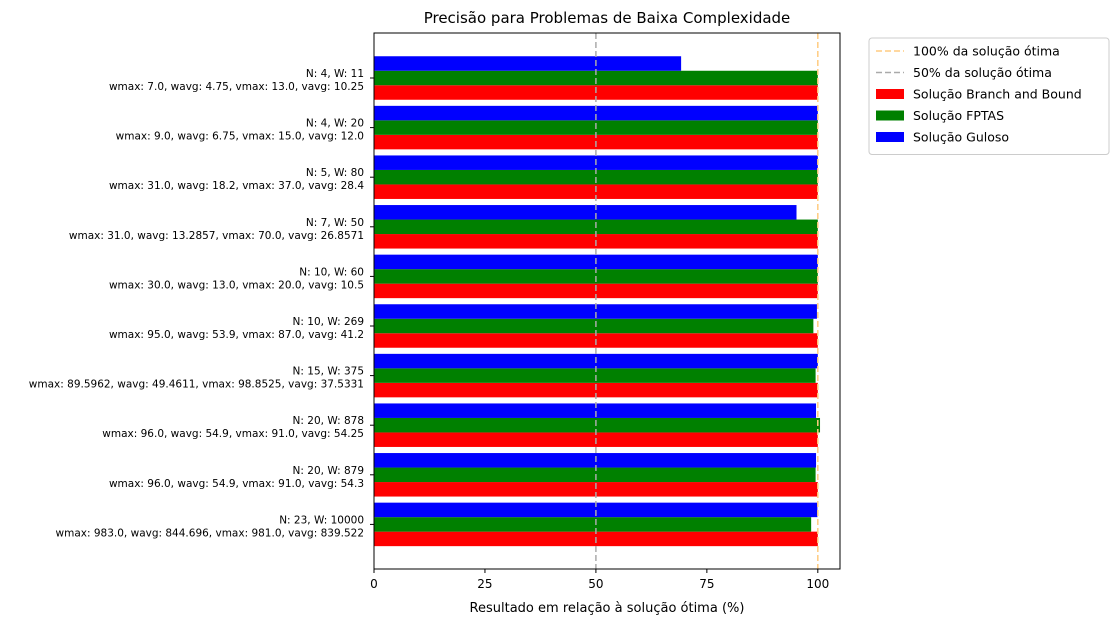 This screenshot has width=1117, height=625. Describe the element at coordinates (328, 421) in the screenshot. I see `y-tick-label-line1-8: N: 20, W: 878` at that location.